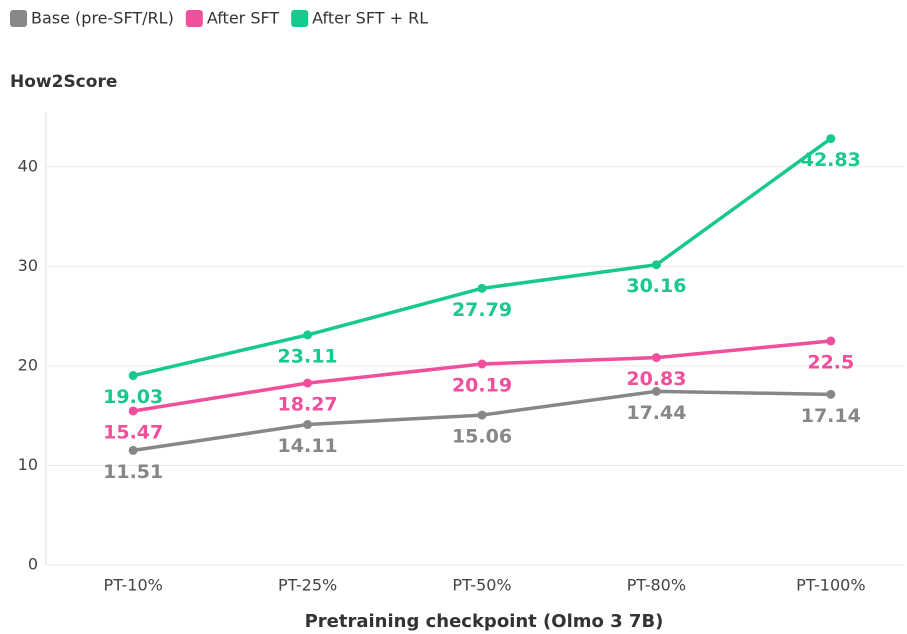 This screenshot has width=907, height=634. I want to click on y-tick-label: 0, so click(33, 564).